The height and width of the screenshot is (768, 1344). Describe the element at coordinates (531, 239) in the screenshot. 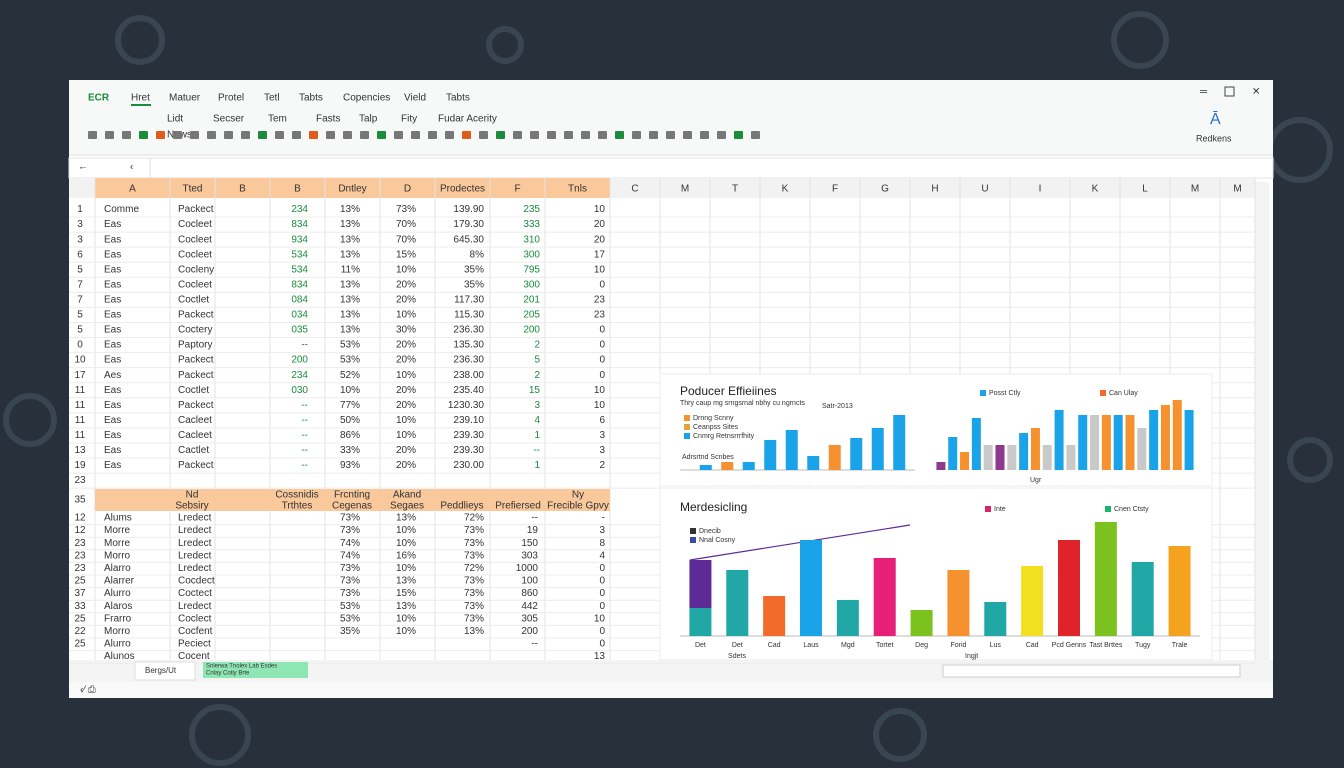

I see `cell: 310` at that location.